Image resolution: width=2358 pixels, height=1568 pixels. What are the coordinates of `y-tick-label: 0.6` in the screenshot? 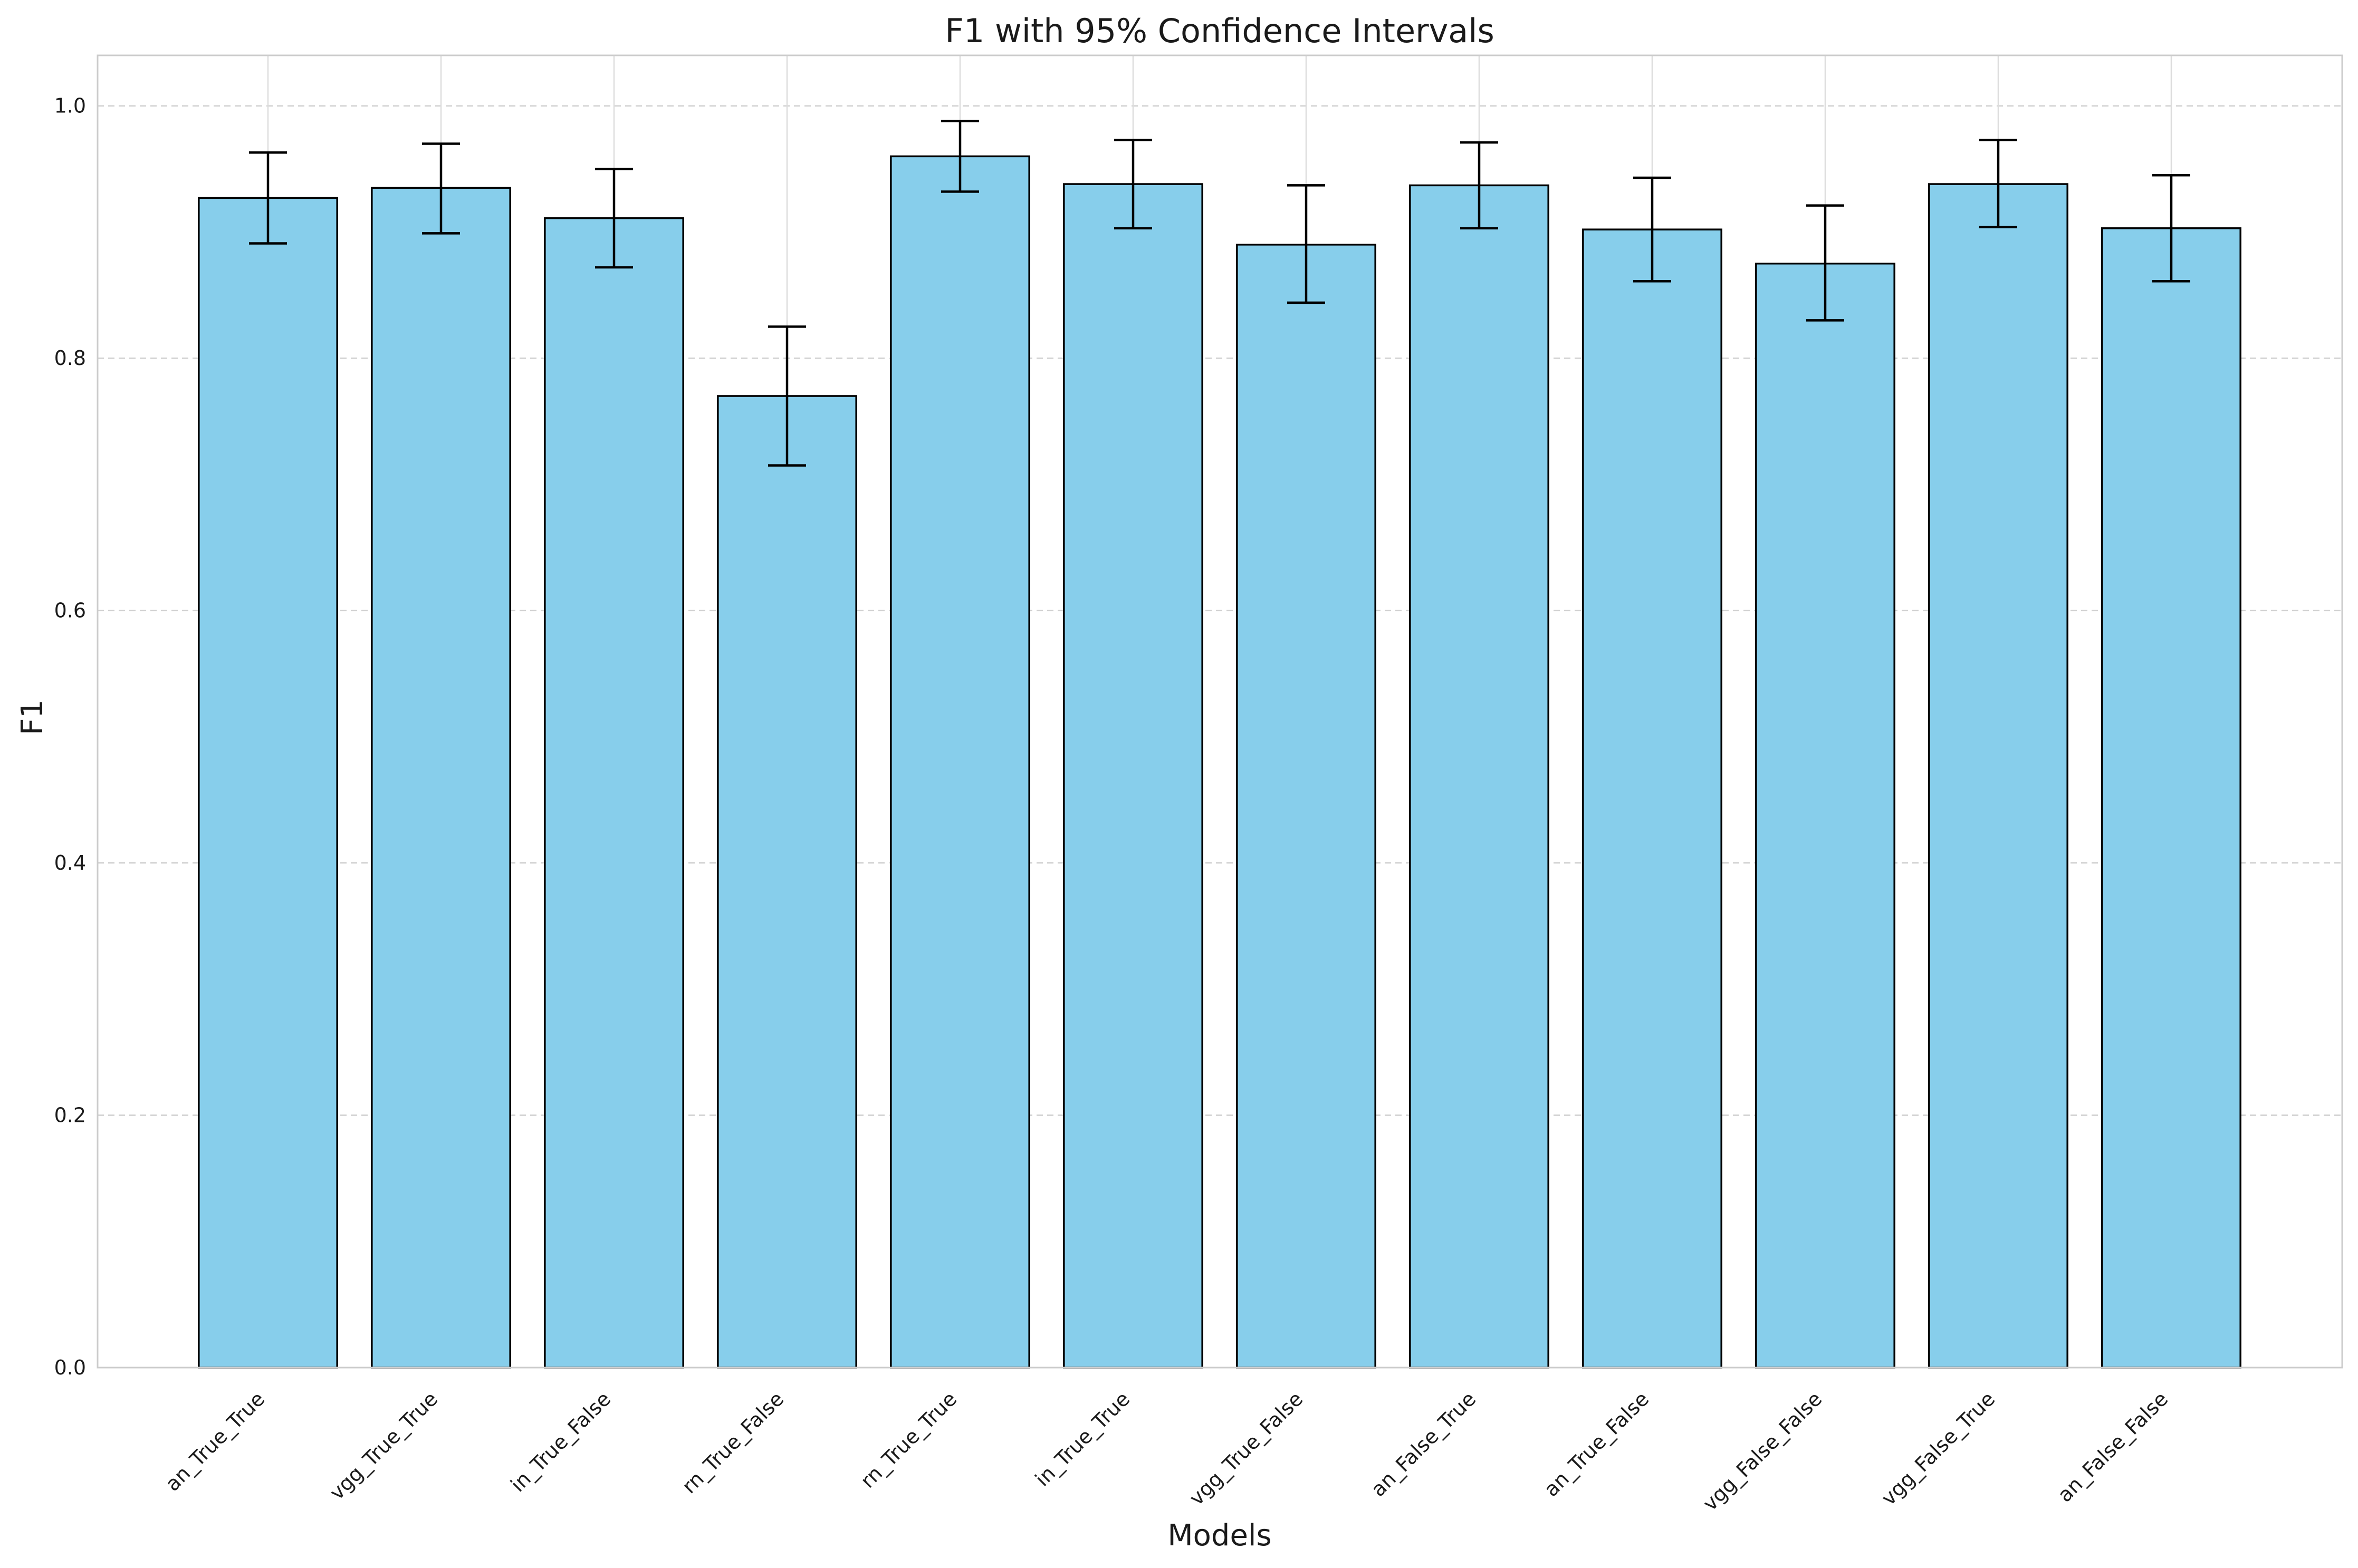 It's located at (70, 610).